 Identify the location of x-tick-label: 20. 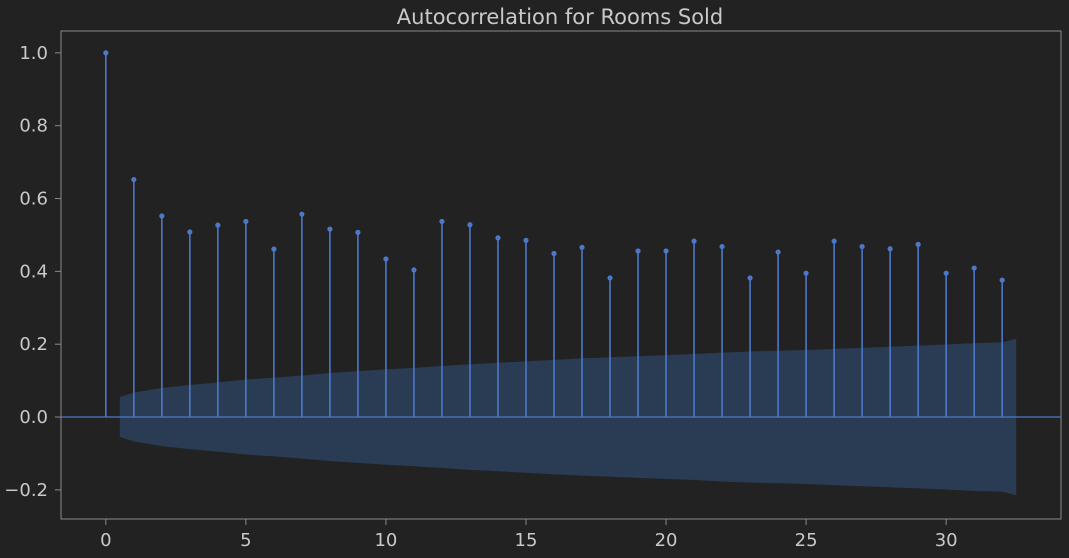
(666, 540).